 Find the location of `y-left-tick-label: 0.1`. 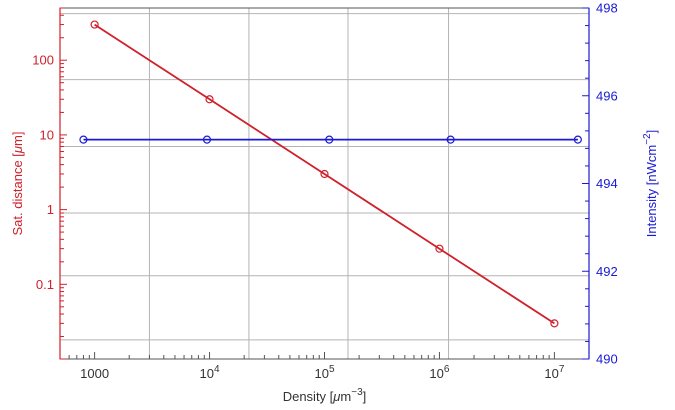

y-left-tick-label: 0.1 is located at coordinates (45, 284).